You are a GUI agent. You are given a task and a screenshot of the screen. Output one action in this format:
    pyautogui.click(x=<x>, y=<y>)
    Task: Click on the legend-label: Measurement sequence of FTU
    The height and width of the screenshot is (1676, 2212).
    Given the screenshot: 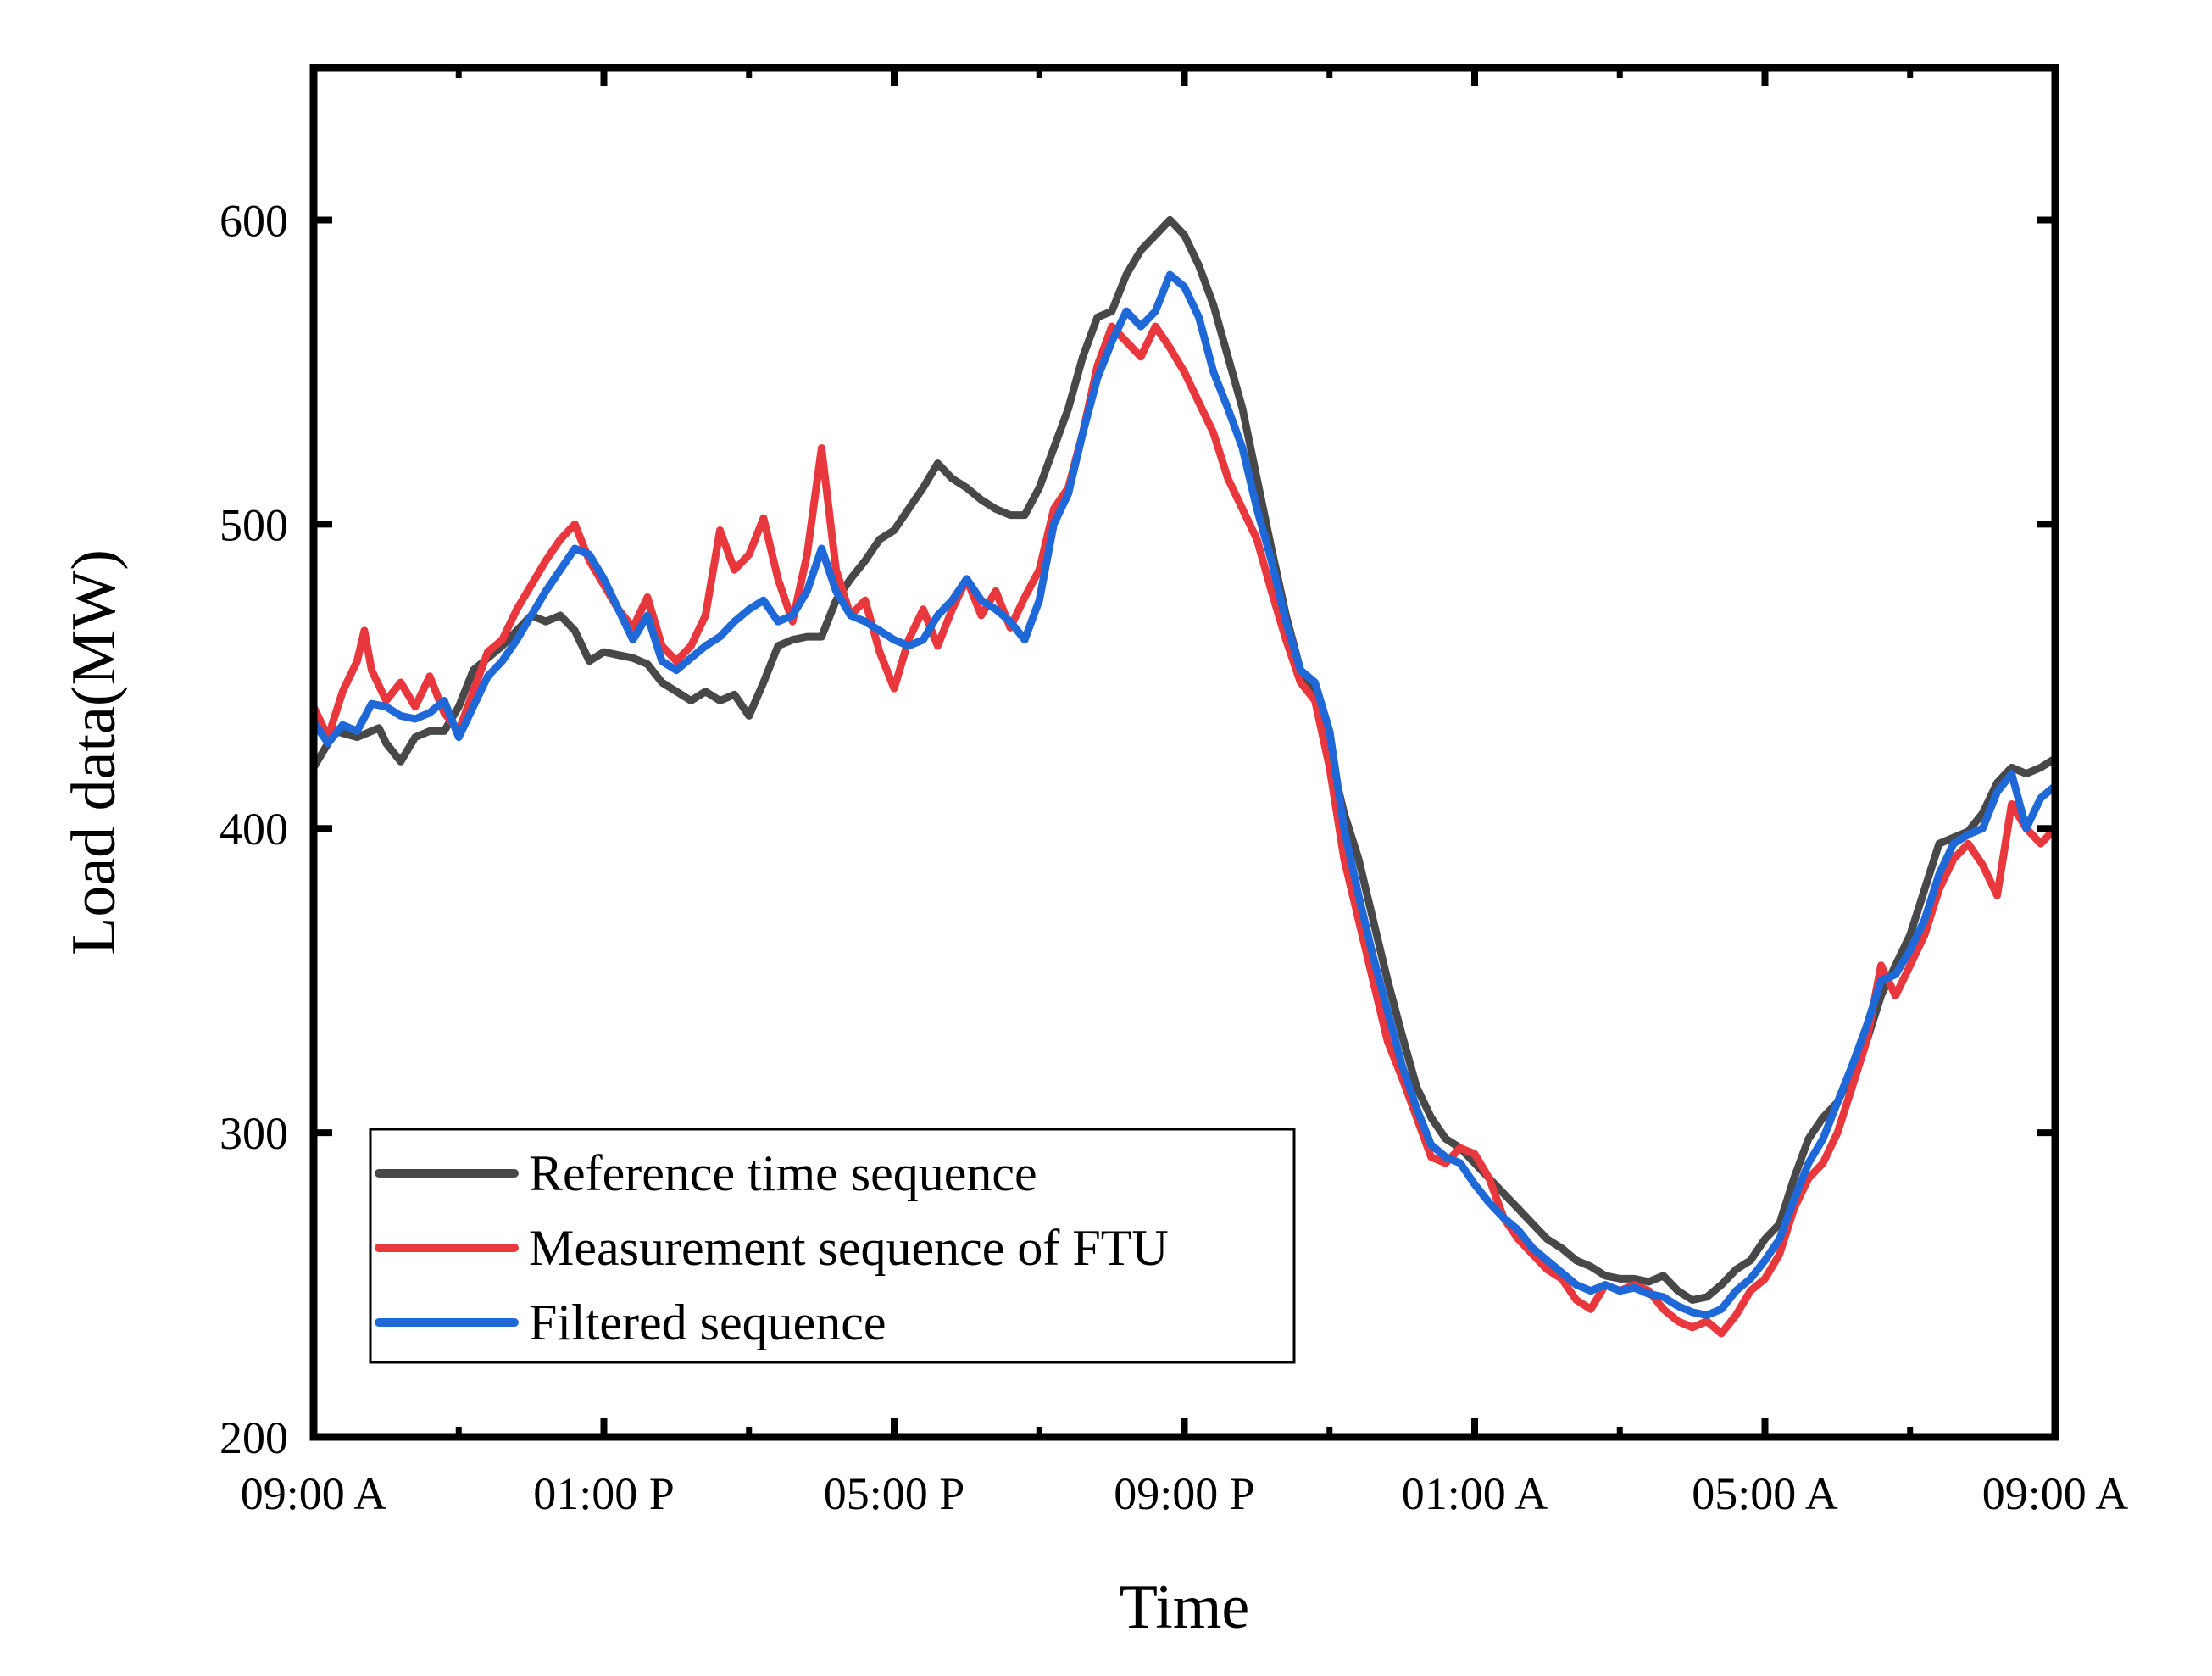 What is the action you would take?
    pyautogui.click(x=849, y=1248)
    